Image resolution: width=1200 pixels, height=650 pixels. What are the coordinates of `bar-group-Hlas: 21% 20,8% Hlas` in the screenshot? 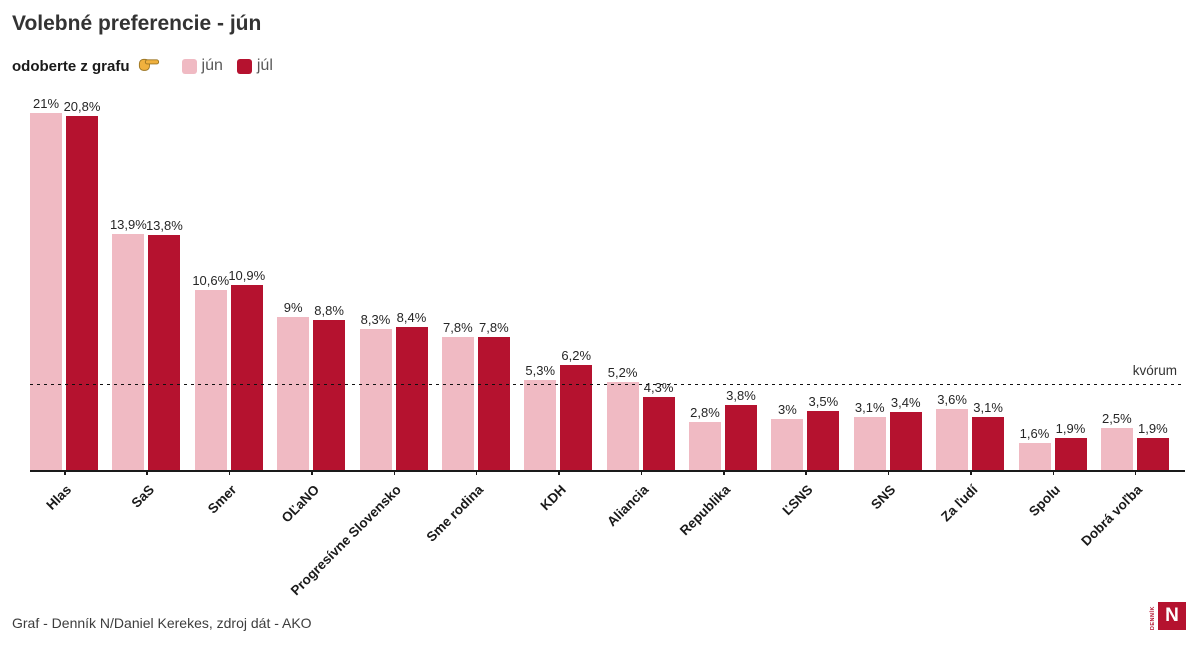 It's located at (65, 304).